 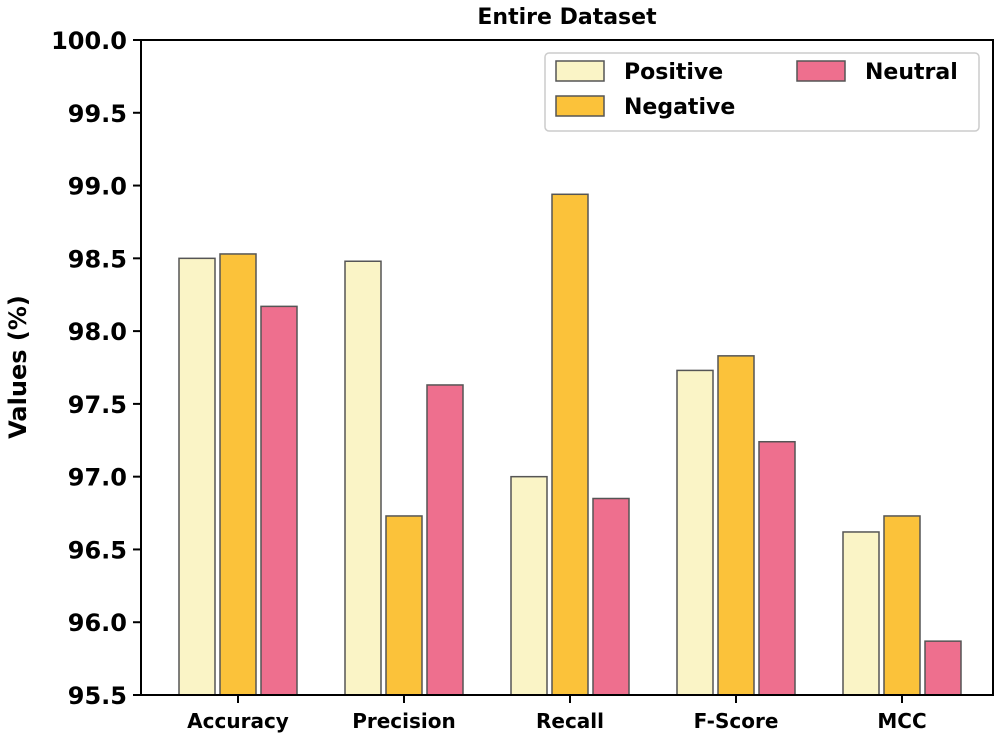 What do you see at coordinates (529, 585) in the screenshot?
I see `bar-positive-recall` at bounding box center [529, 585].